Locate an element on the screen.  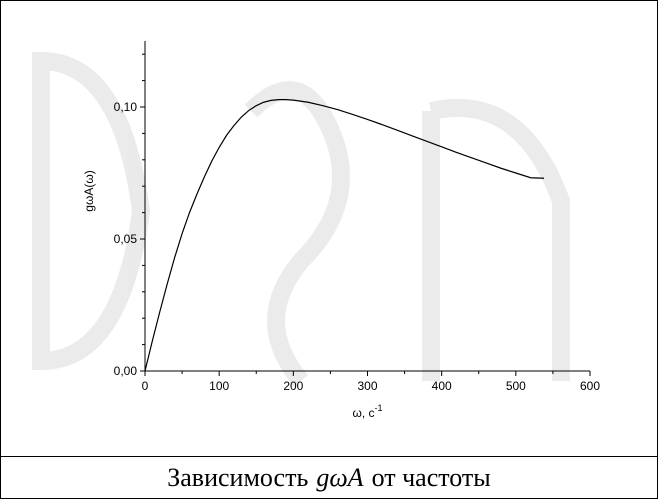
x-tick-label: 0 is located at coordinates (145, 386).